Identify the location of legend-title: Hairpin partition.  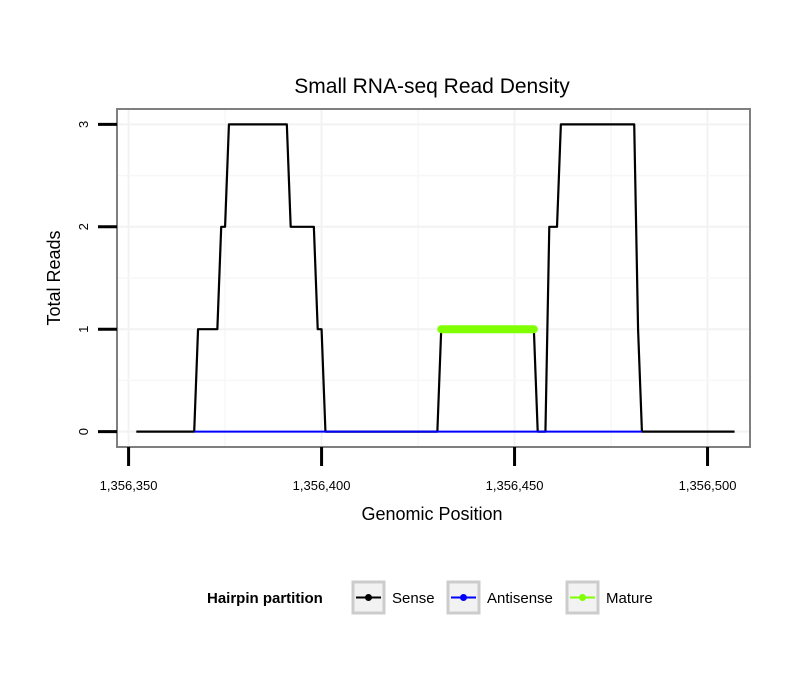
(265, 598).